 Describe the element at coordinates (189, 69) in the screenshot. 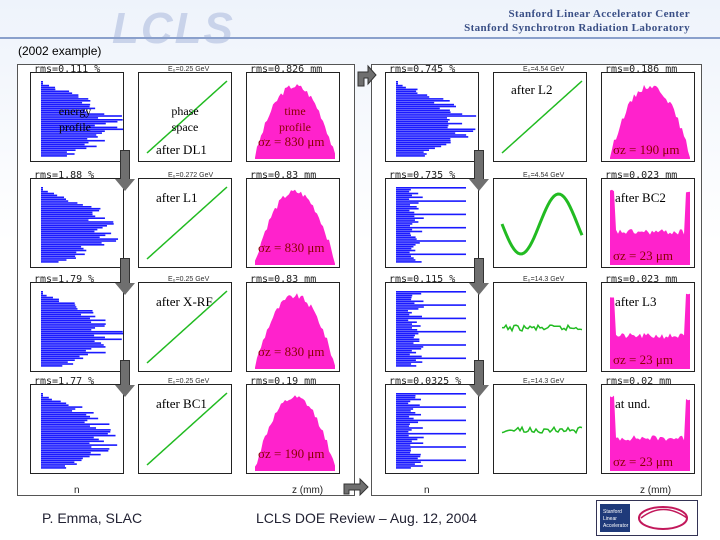

I see `energy-label: E₀=0.25 GeV` at that location.